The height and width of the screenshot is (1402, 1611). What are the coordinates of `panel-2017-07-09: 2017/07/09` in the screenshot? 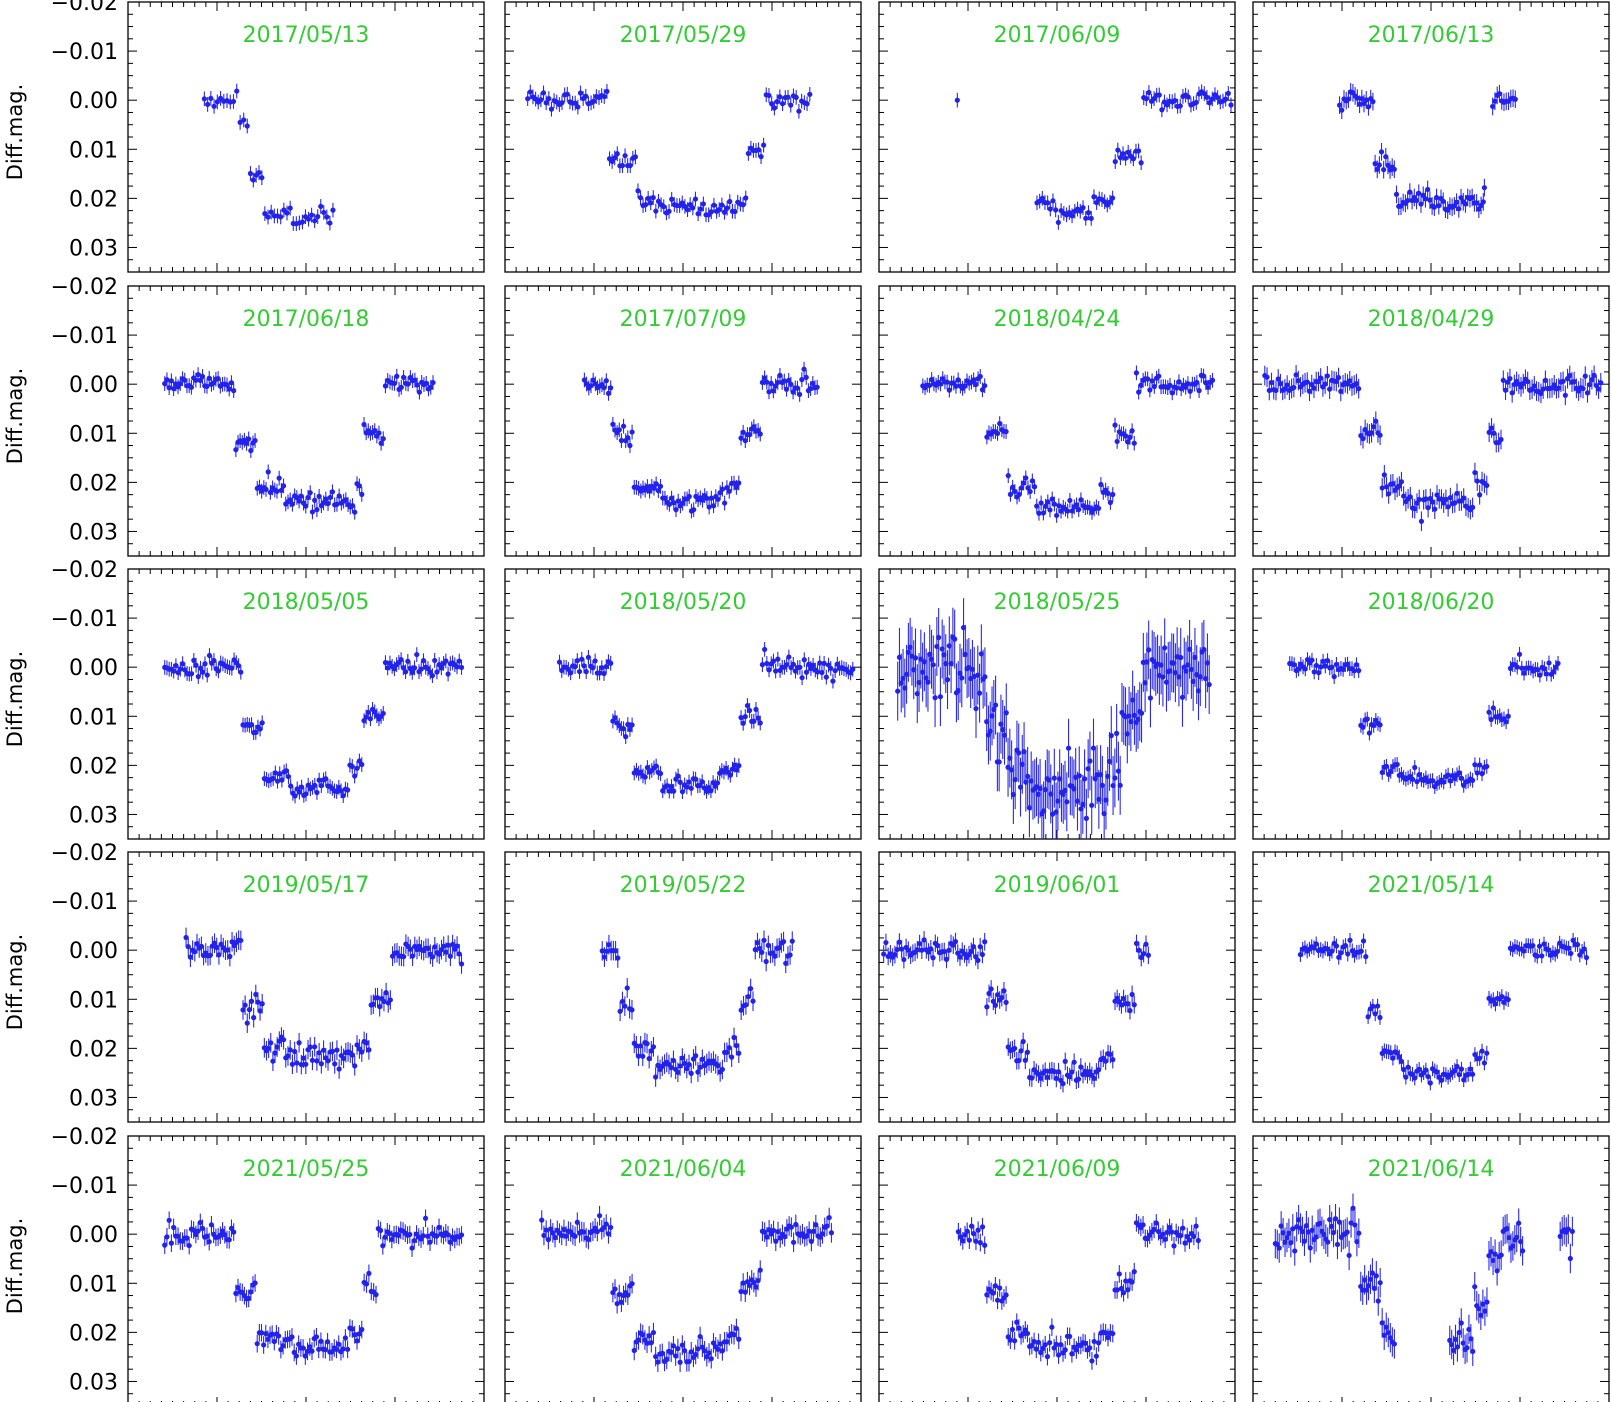 It's located at (683, 421).